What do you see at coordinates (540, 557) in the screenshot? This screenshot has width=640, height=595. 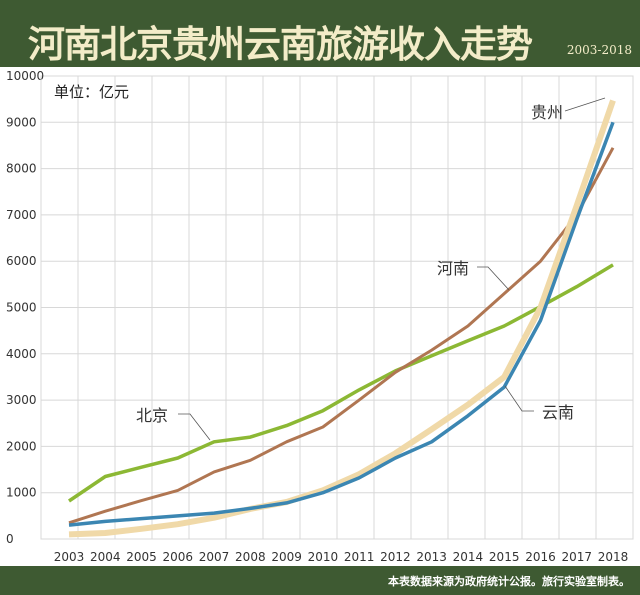 I see `x-tick-label: 2016` at bounding box center [540, 557].